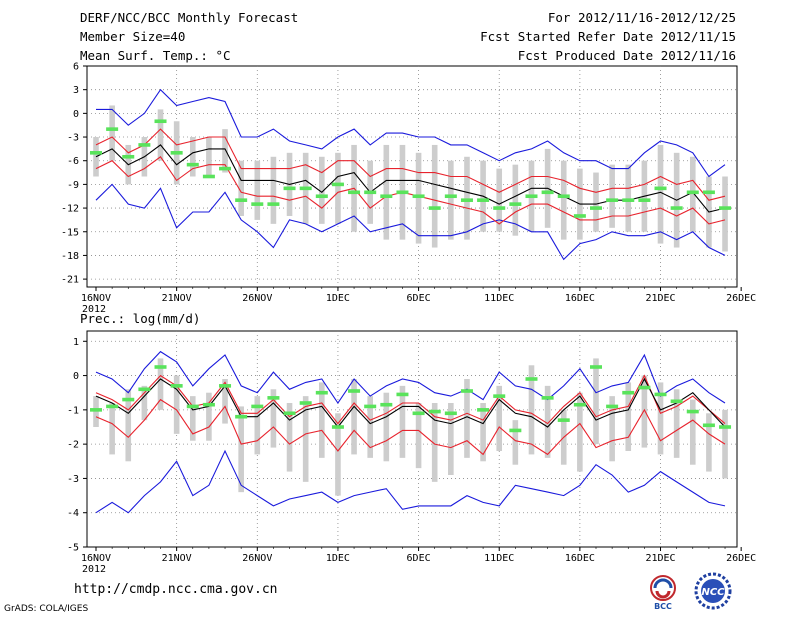  What do you see at coordinates (176, 589) in the screenshot?
I see `source-url: http://cmdp.ncc.cma.gov.cn` at bounding box center [176, 589].